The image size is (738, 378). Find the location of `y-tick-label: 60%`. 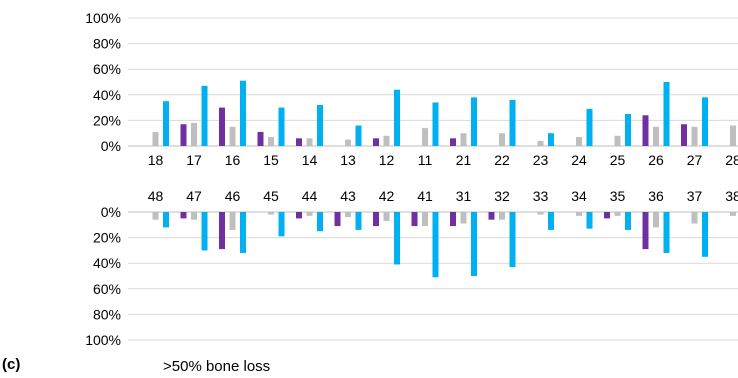

y-tick-label: 60% is located at coordinates (107, 69).